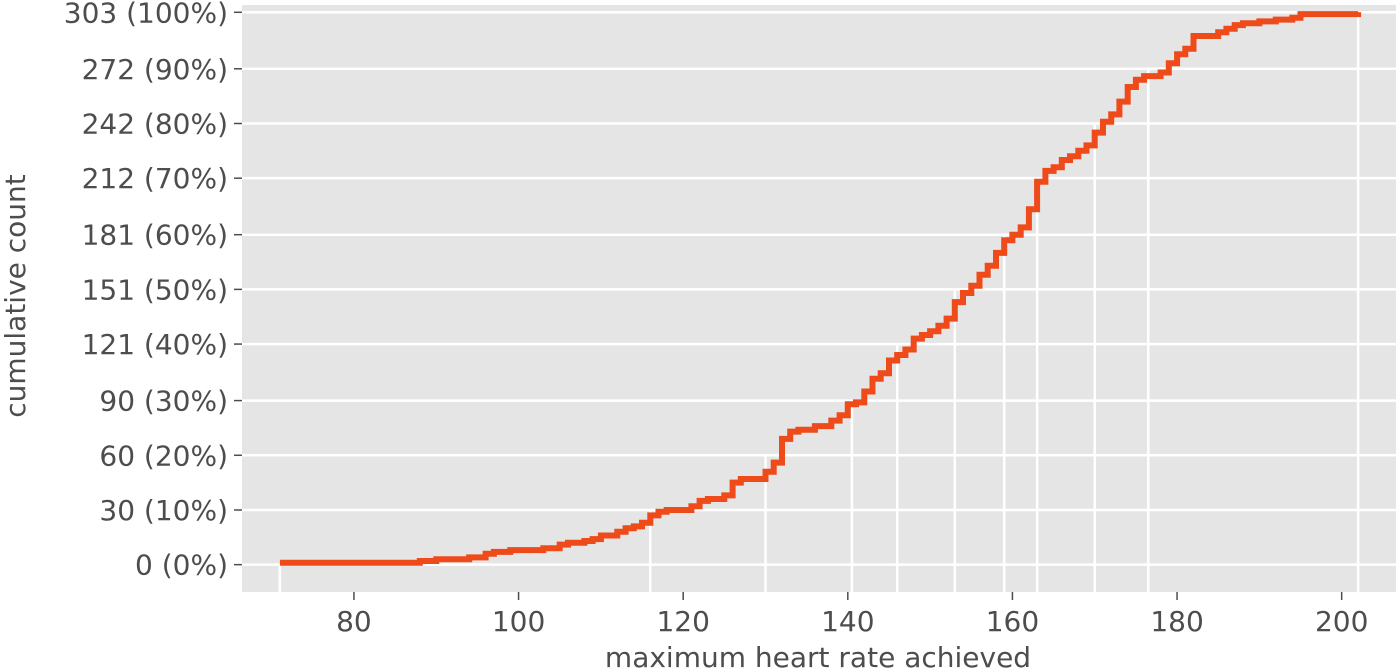 Image resolution: width=1400 pixels, height=672 pixels. What do you see at coordinates (354, 621) in the screenshot?
I see `x-tick-label: 80` at bounding box center [354, 621].